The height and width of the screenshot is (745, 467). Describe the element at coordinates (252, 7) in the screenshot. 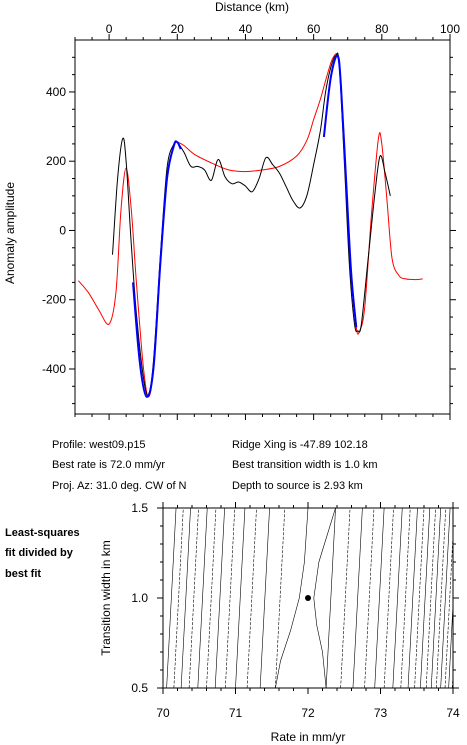

I see `profile-x-axis-label: Distance (km)` at that location.